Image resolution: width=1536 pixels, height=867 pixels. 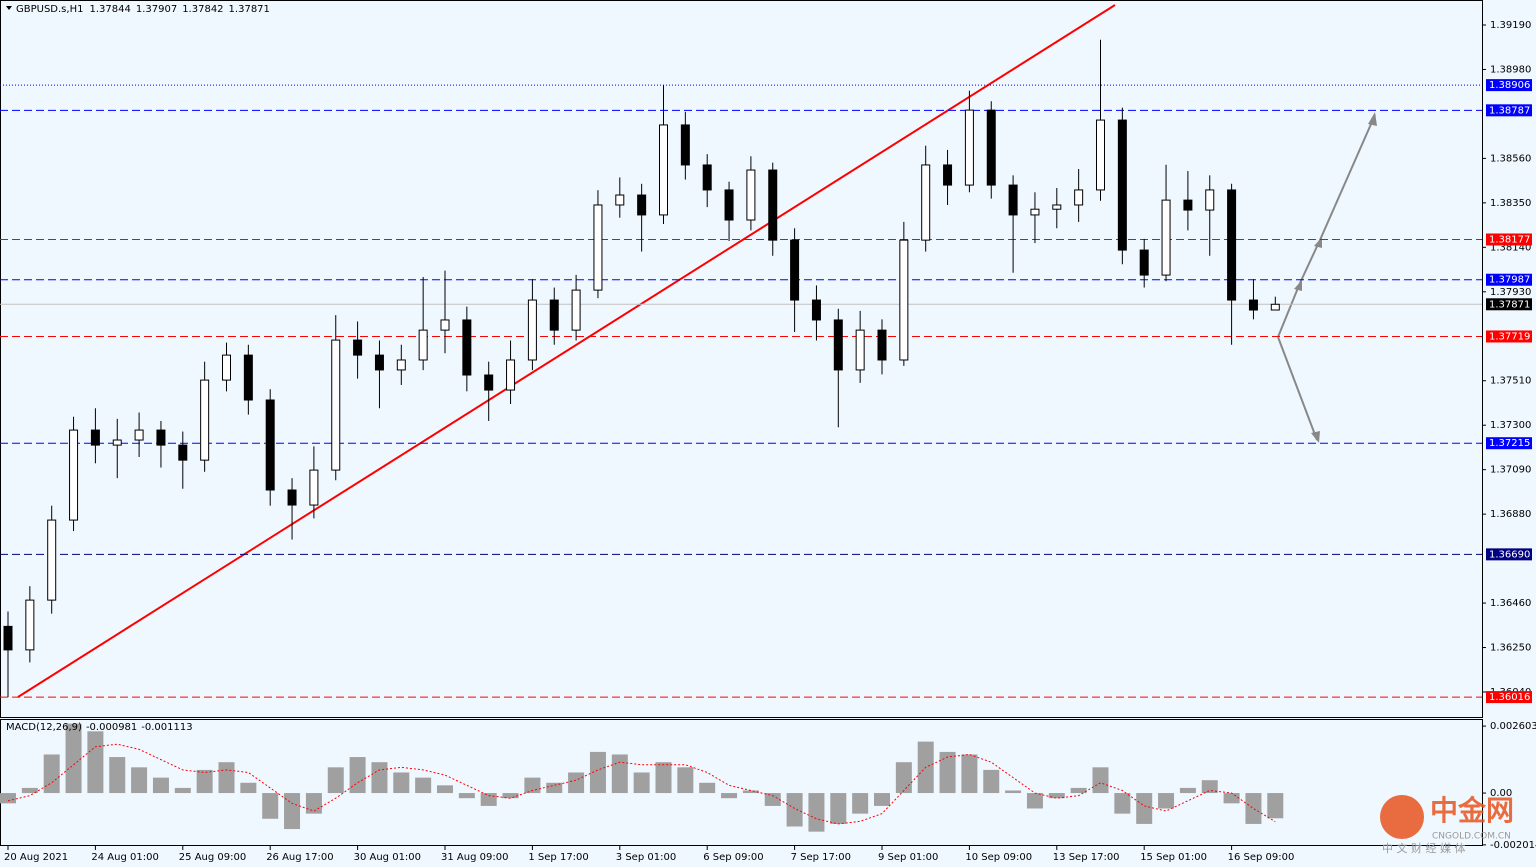 I want to click on watermark-logo, so click(x=1402, y=817).